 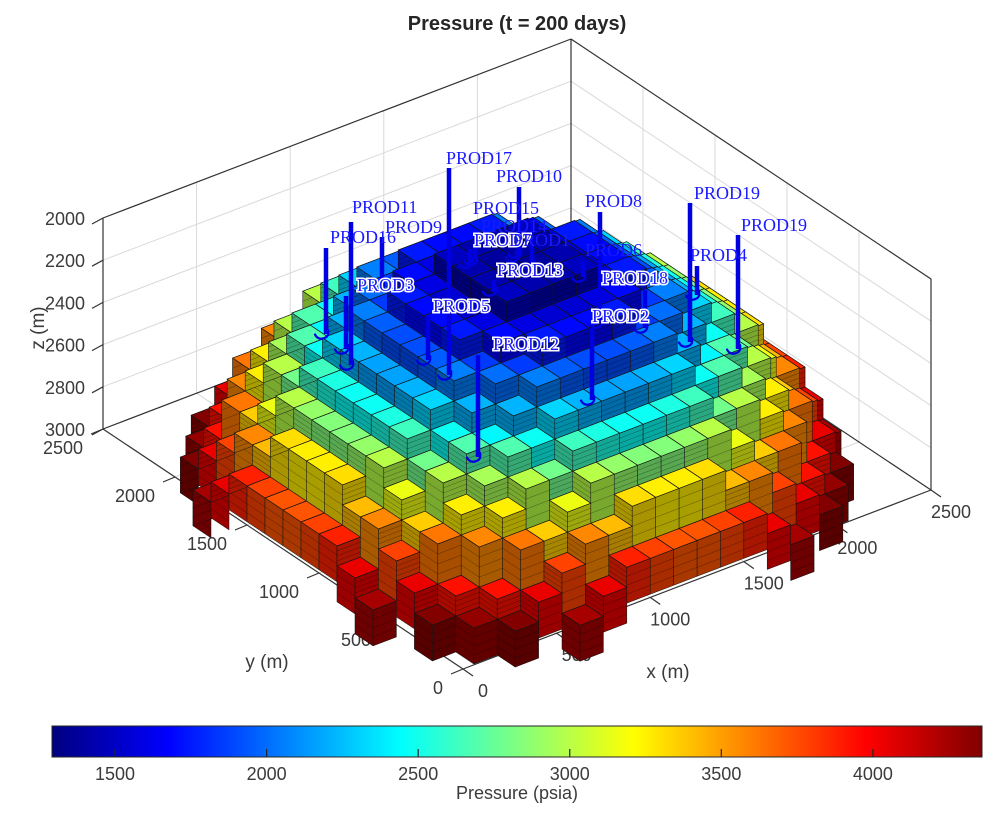 I want to click on well-label: PROD11, so click(x=384, y=207).